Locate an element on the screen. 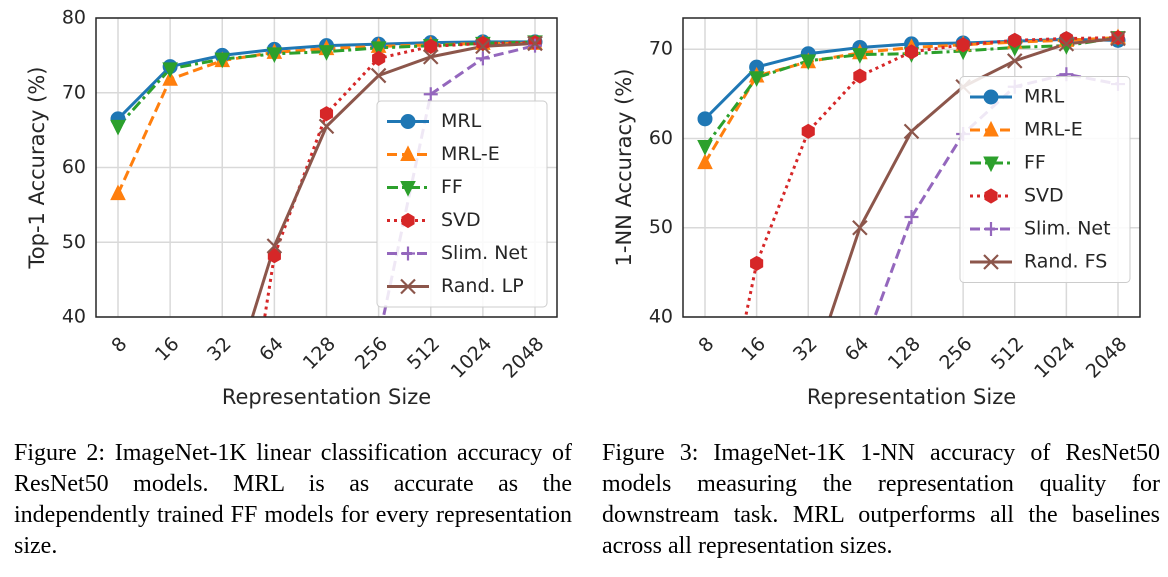  y-axis-label: 1-NN Accuracy (%) is located at coordinates (624, 168).